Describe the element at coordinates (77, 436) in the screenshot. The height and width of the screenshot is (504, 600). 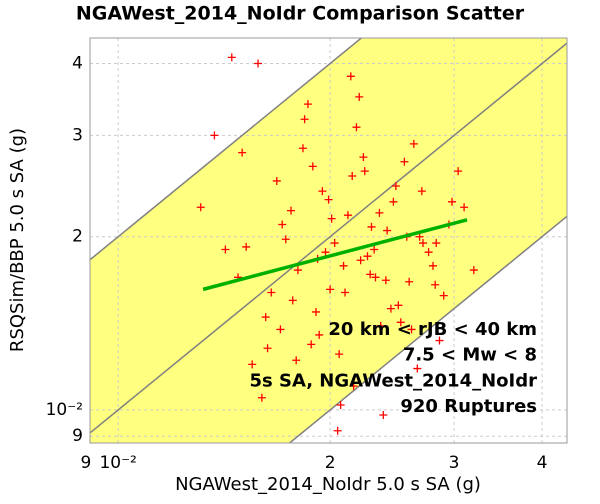
I see `y-tick-label: 9` at that location.